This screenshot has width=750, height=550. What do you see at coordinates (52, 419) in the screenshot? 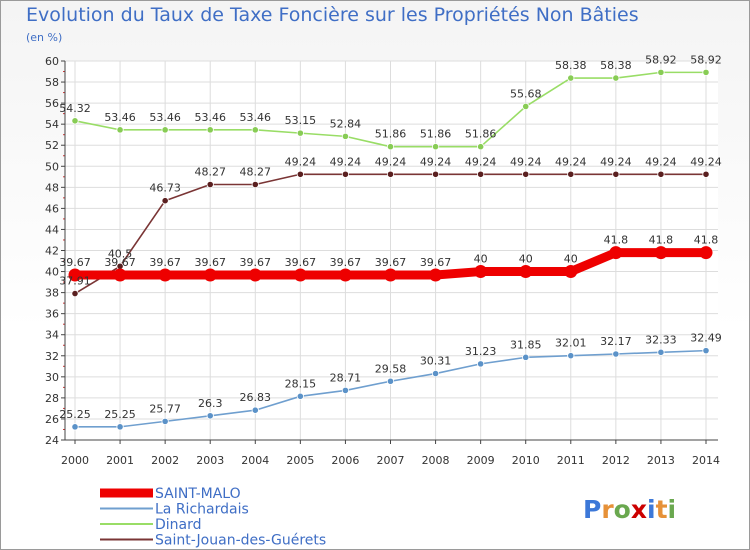
I see `y-tick-label: 26` at bounding box center [52, 419].